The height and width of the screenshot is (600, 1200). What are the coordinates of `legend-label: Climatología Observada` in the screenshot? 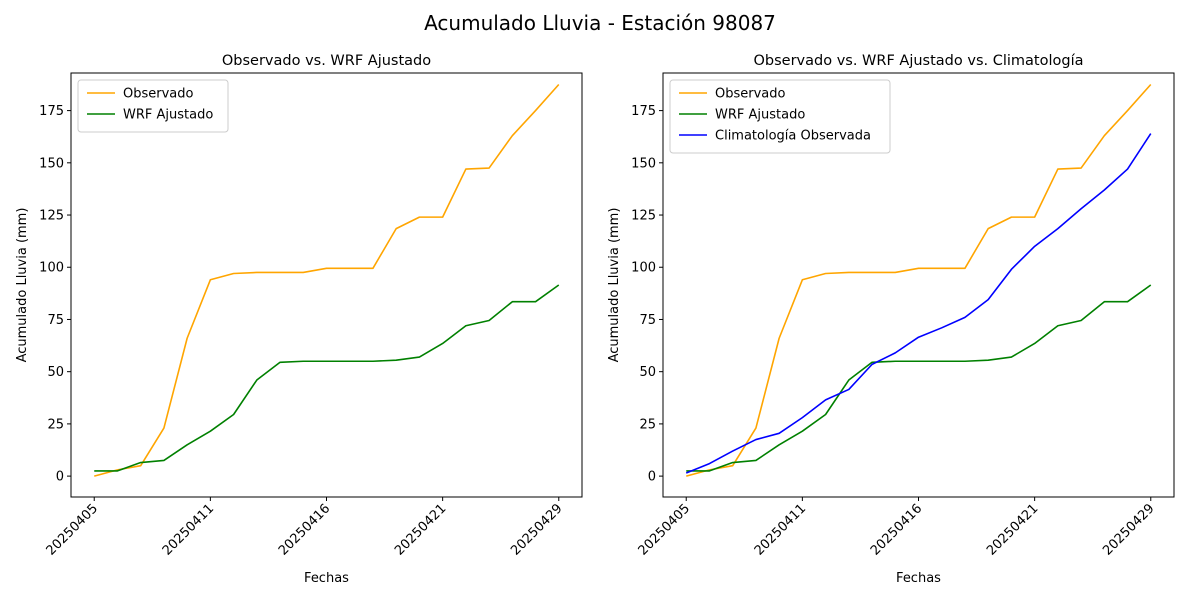 It's located at (793, 136).